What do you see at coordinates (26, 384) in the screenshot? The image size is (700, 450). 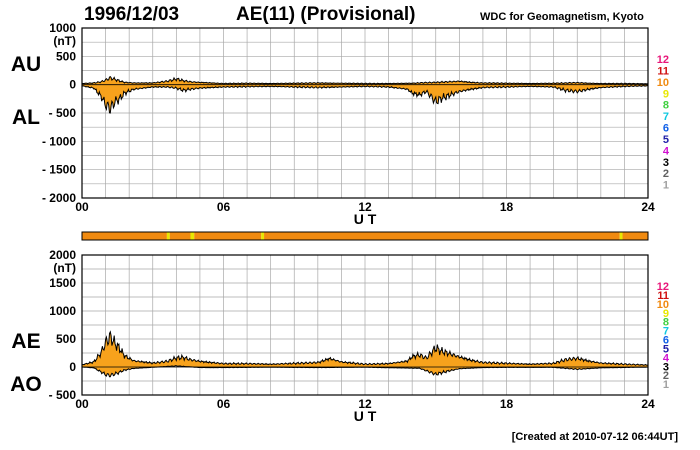 I see `series-label-ao: AO` at bounding box center [26, 384].